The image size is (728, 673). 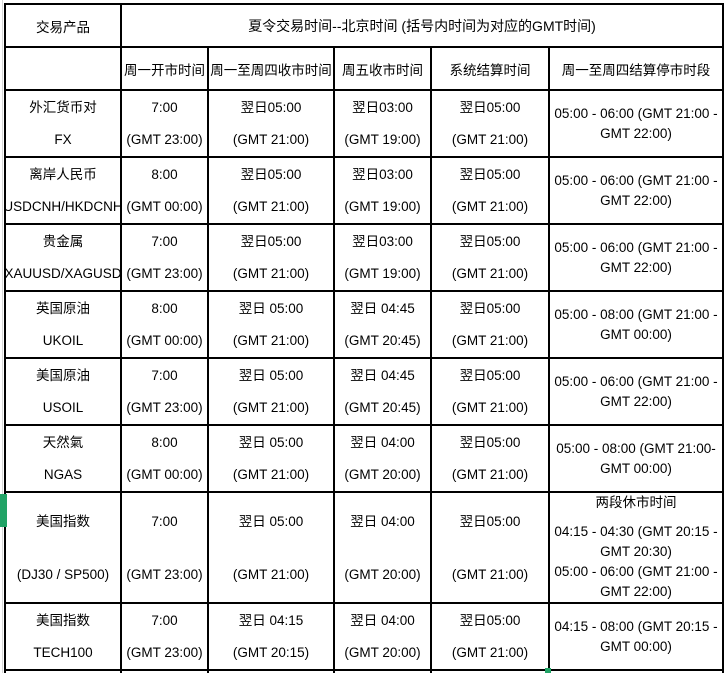 What do you see at coordinates (271, 621) in the screenshot?
I see `close-mon-thu-time: 翌日 04:15` at bounding box center [271, 621].